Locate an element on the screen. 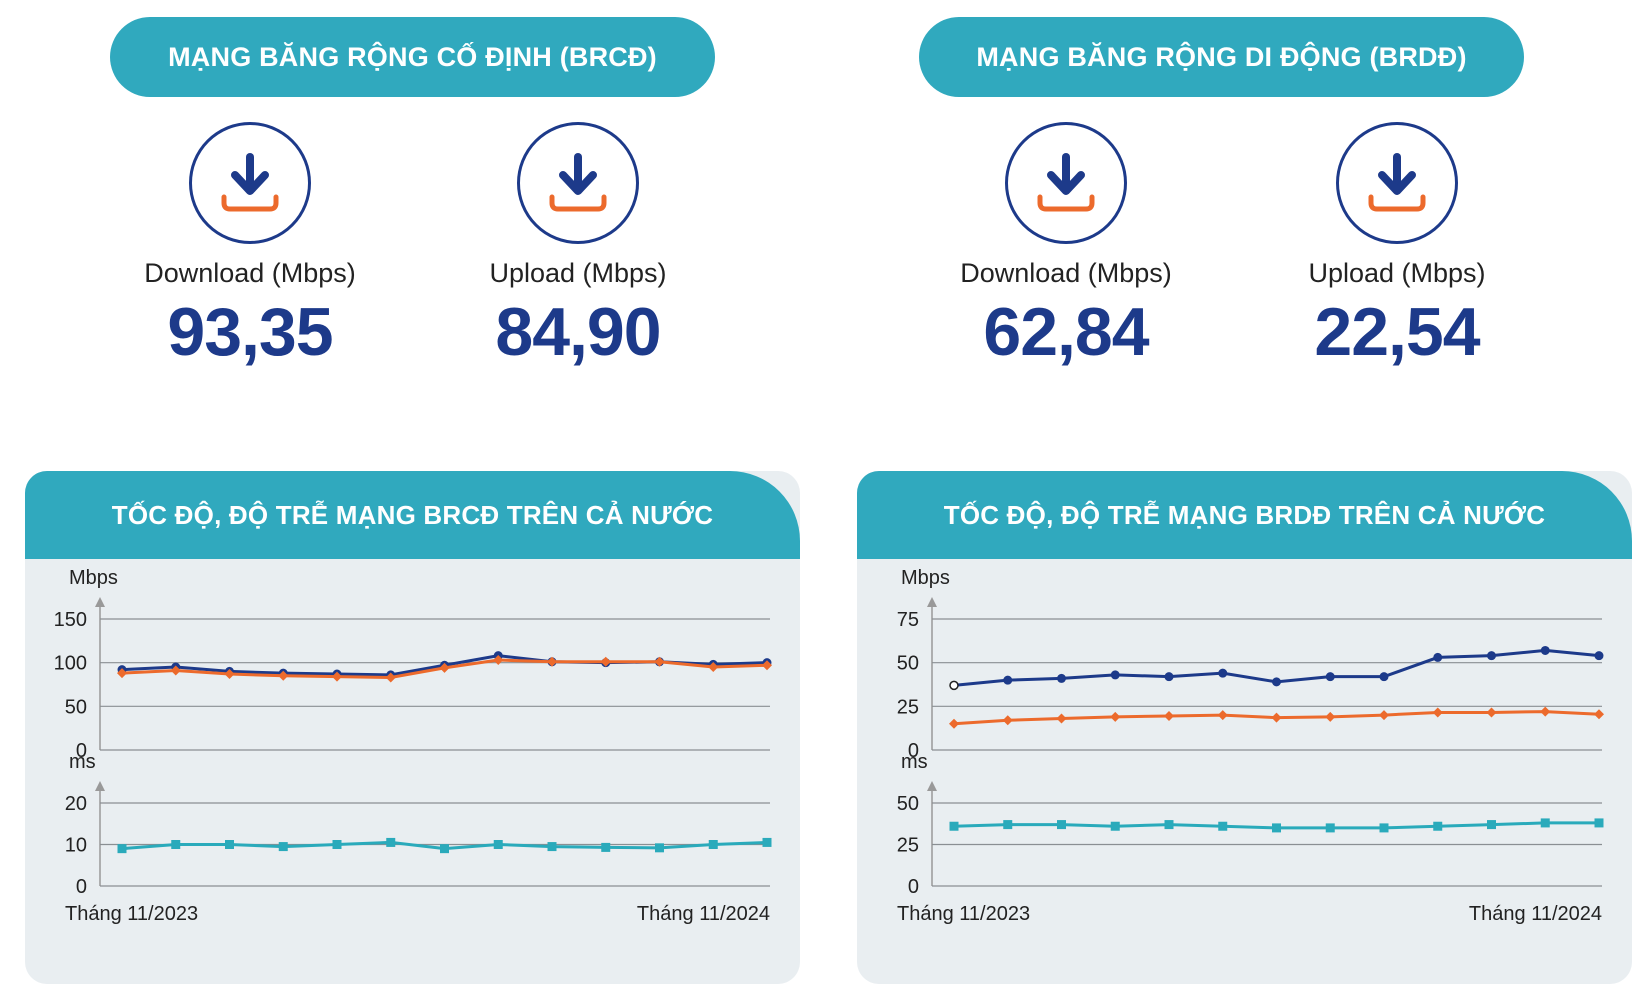 The image size is (1634, 990). fixed-download-metric: Download (Mbps) 93,35 is located at coordinates (250, 246).